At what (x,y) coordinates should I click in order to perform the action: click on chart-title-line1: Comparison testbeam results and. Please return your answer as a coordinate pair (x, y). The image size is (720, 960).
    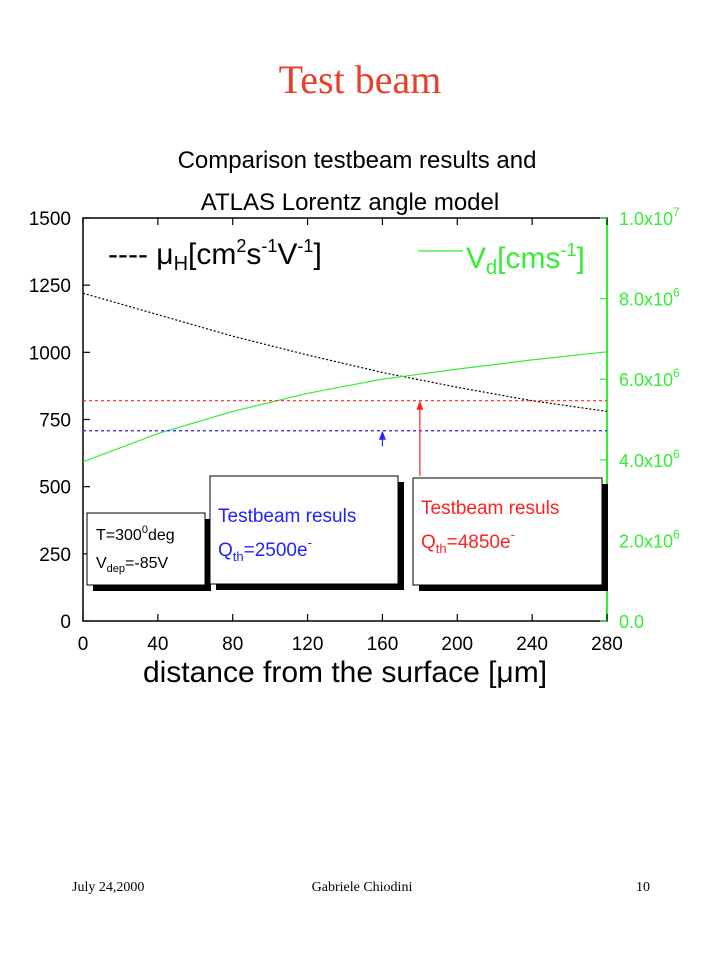
    Looking at the image, I should click on (357, 160).